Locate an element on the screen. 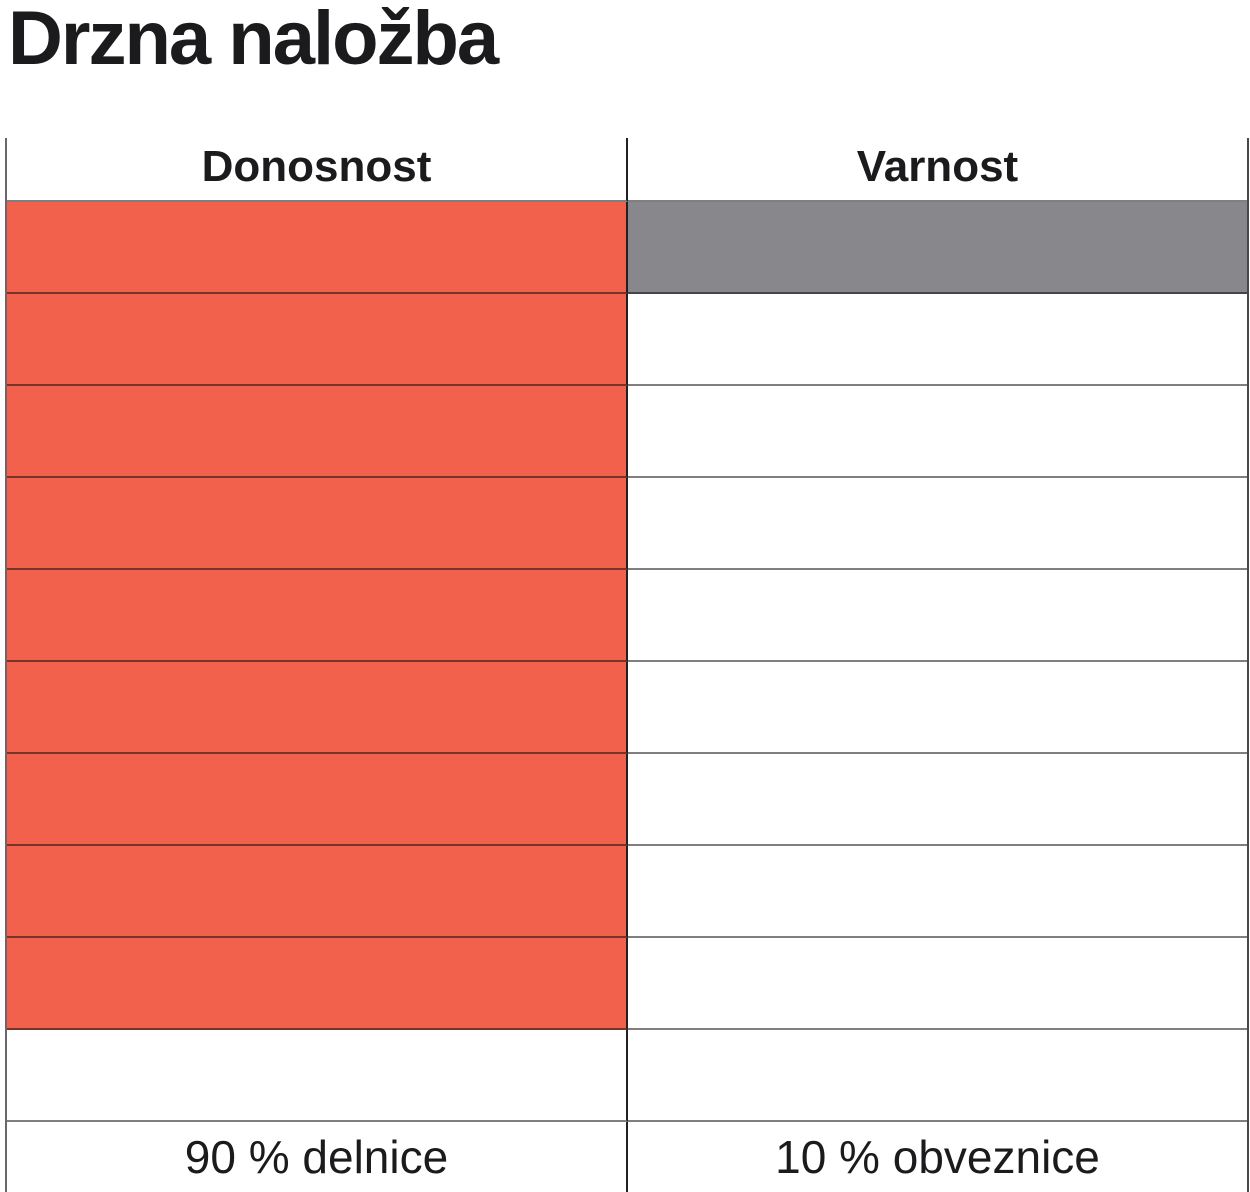 The height and width of the screenshot is (1192, 1250). table-header-row: Donosnost Varnost is located at coordinates (627, 170).